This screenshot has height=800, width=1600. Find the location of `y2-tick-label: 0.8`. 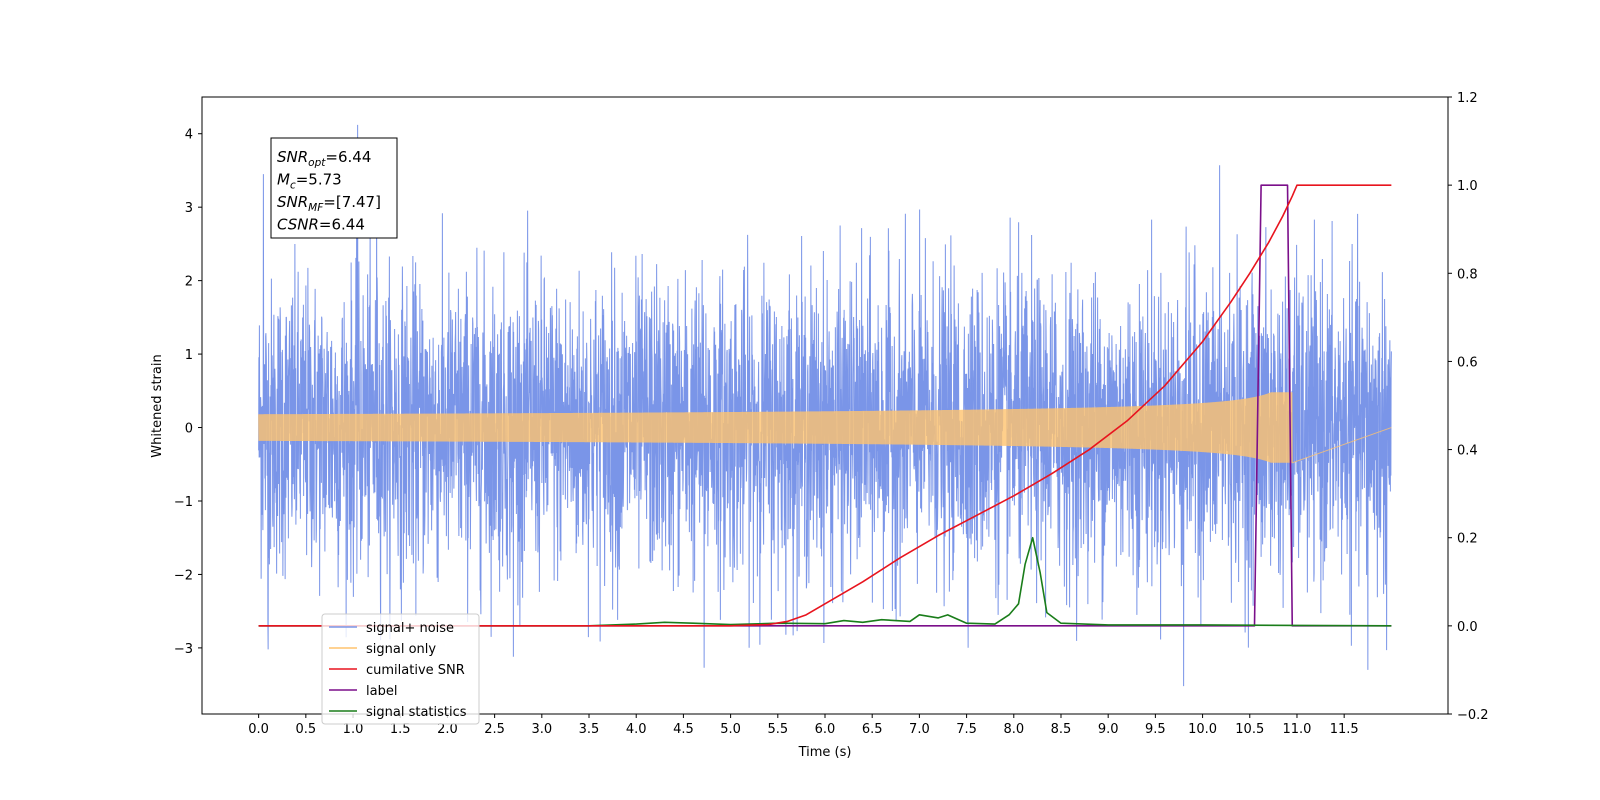

y2-tick-label: 0.8 is located at coordinates (1467, 274).